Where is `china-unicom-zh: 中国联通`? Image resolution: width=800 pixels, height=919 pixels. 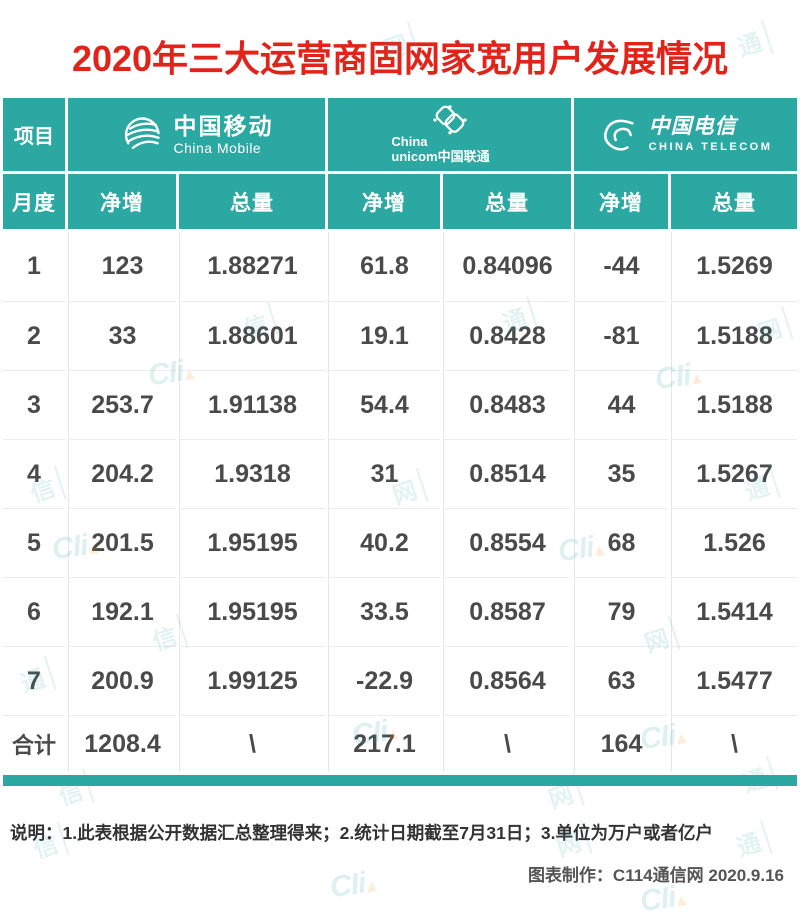 china-unicom-zh: 中国联通 is located at coordinates (463, 156).